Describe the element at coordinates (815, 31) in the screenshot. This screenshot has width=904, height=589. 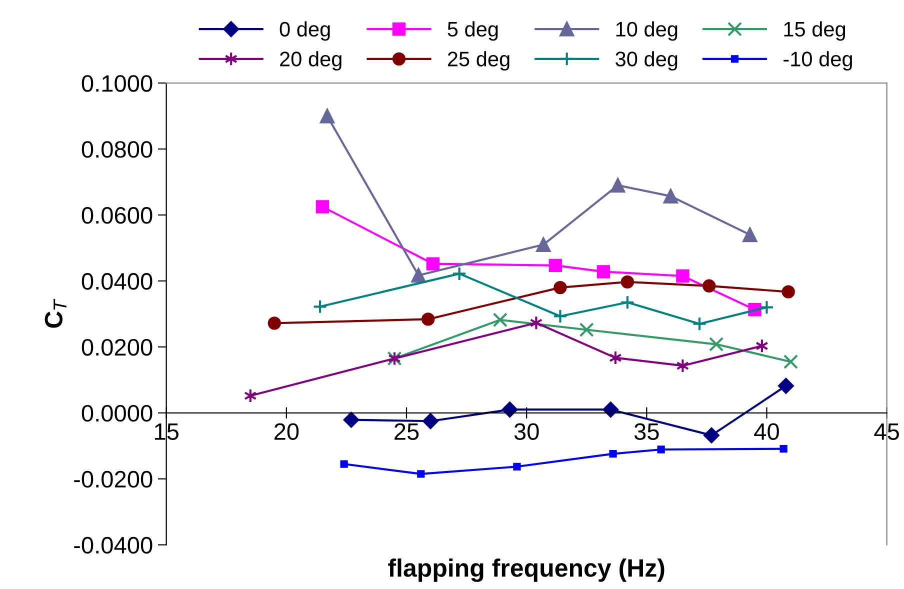
I see `legend-label: 15 deg` at that location.